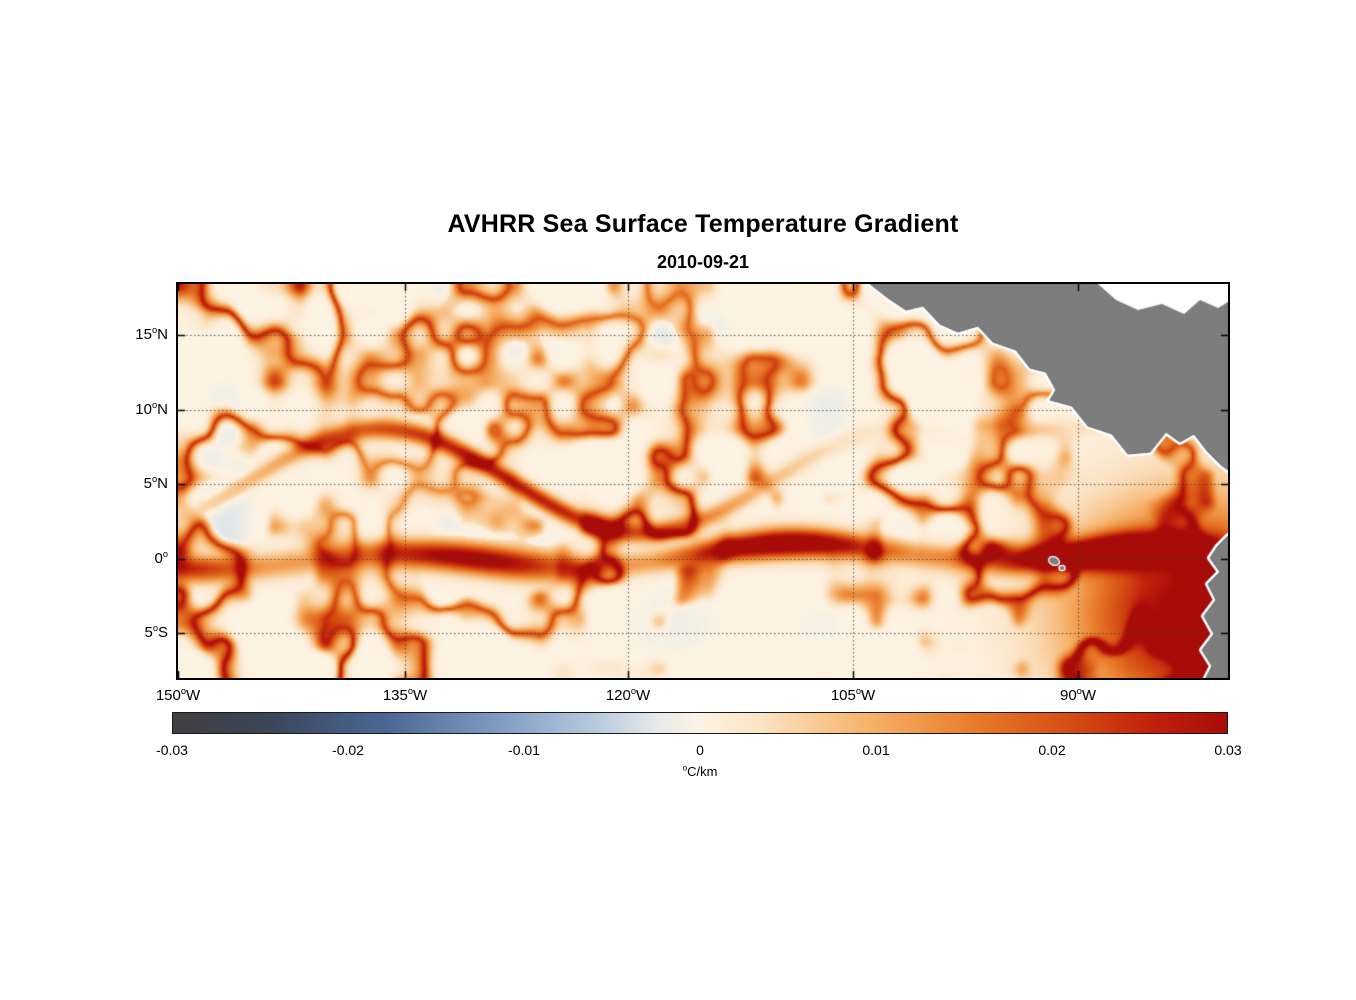 This screenshot has width=1356, height=1000. Describe the element at coordinates (348, 750) in the screenshot. I see `colorbar-tick-label: -0.02` at that location.